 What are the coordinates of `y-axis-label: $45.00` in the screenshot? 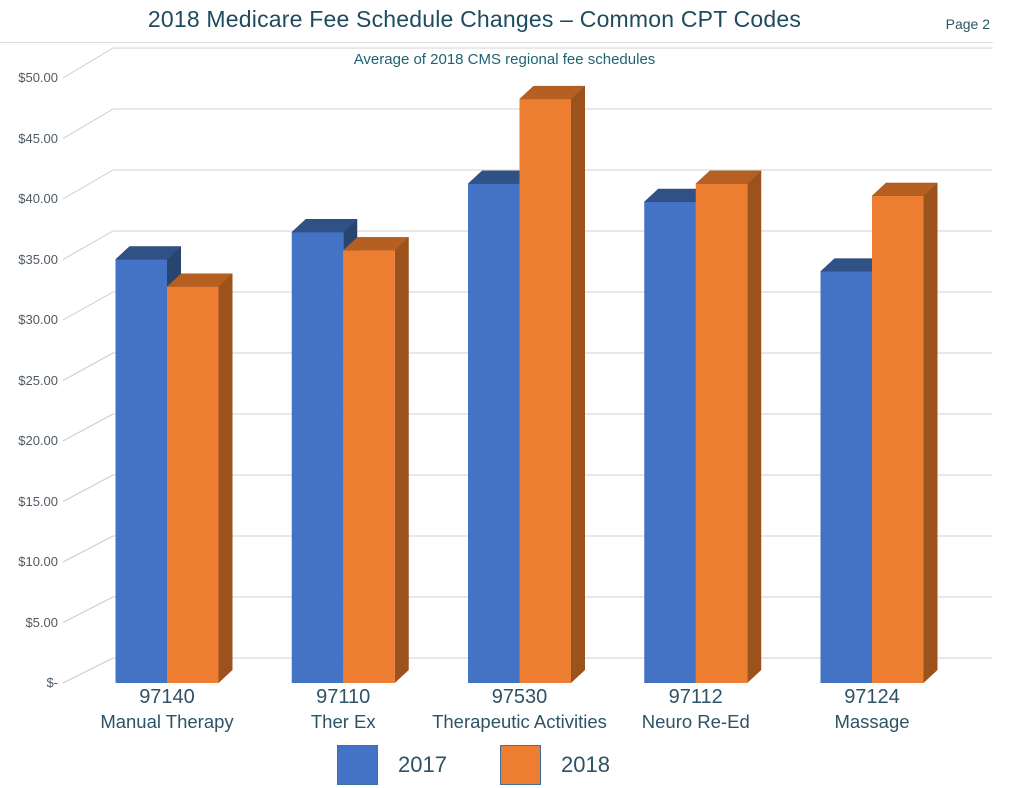 It's located at (38, 138).